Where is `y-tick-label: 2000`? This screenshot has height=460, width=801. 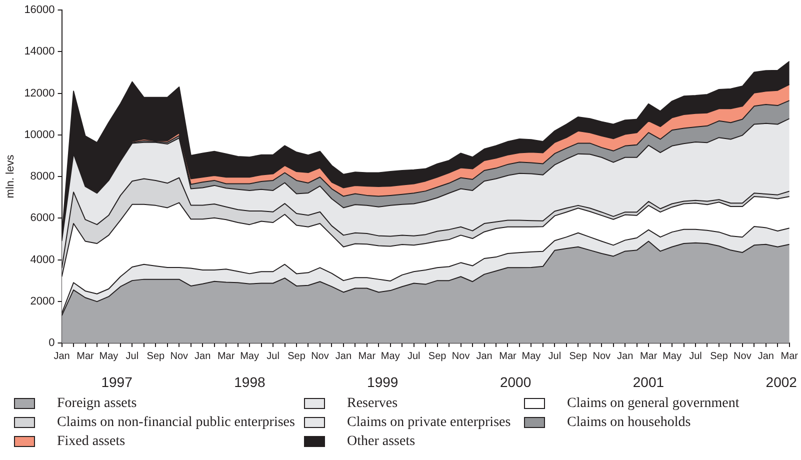 y-tick-label: 2000 is located at coordinates (42, 301).